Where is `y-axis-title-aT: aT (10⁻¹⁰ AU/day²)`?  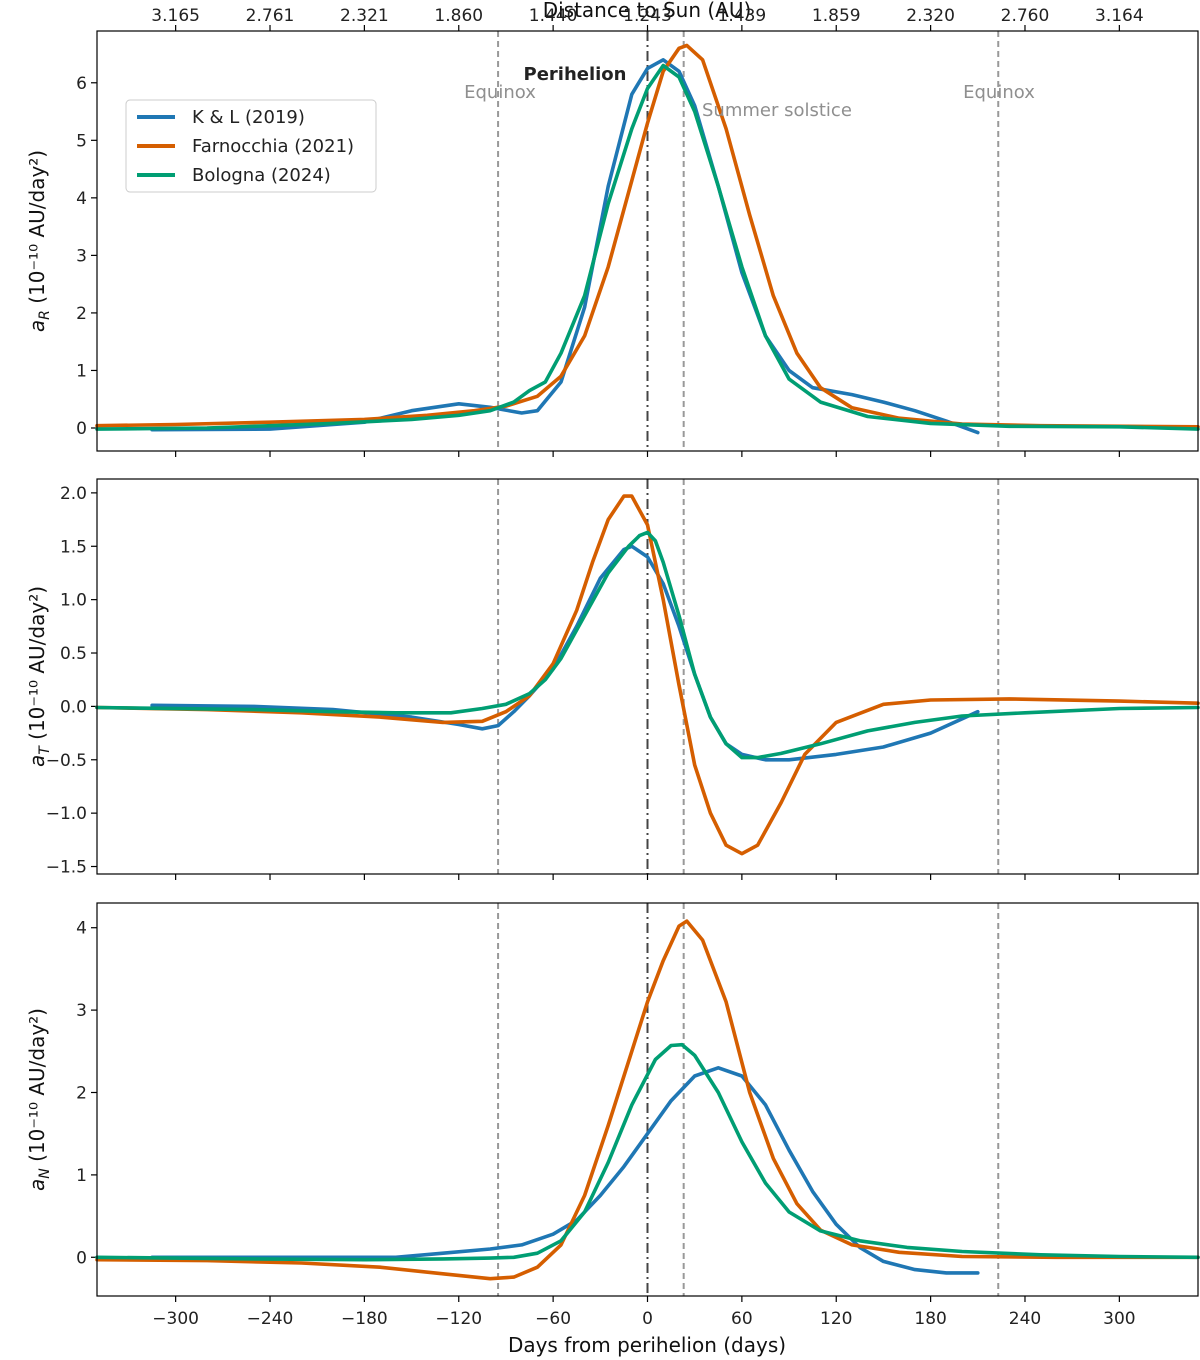
y-axis-title-aT: aT (10⁻¹⁰ AU/day²) is located at coordinates (39, 676).